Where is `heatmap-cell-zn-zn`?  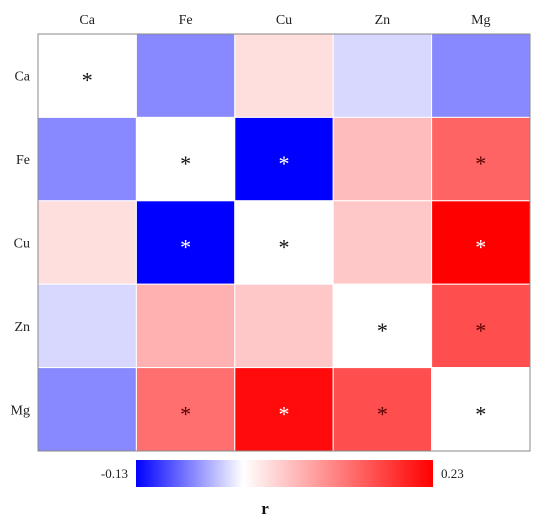 heatmap-cell-zn-zn is located at coordinates (382, 326).